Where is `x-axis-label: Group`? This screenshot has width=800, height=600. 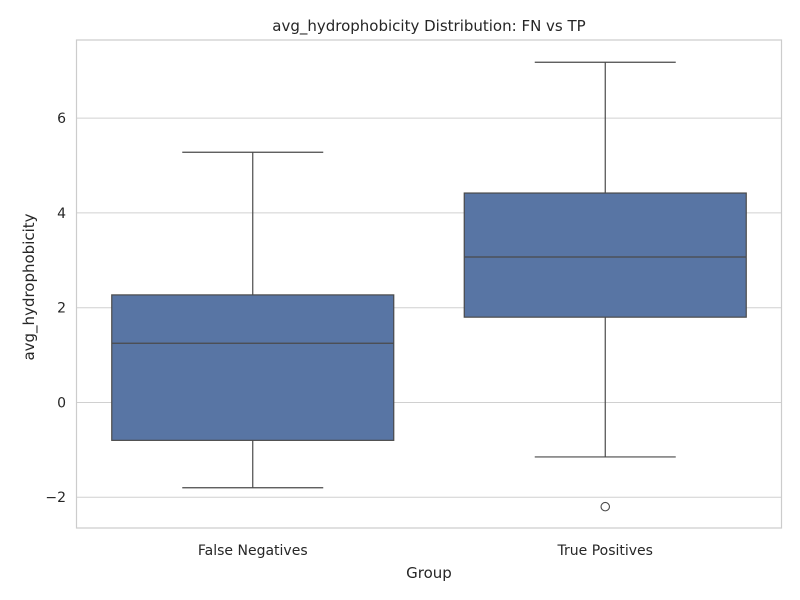 x-axis-label: Group is located at coordinates (429, 573).